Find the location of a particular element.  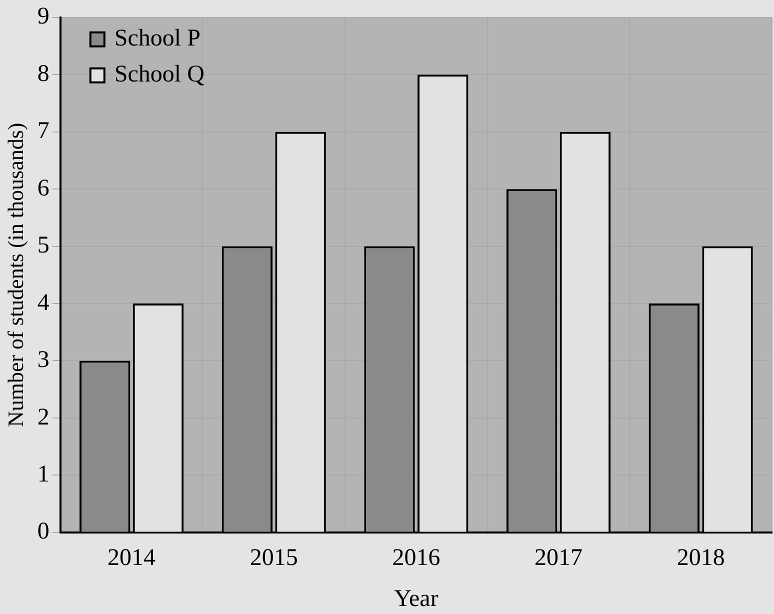

x-axis-title: Year is located at coordinates (416, 599).